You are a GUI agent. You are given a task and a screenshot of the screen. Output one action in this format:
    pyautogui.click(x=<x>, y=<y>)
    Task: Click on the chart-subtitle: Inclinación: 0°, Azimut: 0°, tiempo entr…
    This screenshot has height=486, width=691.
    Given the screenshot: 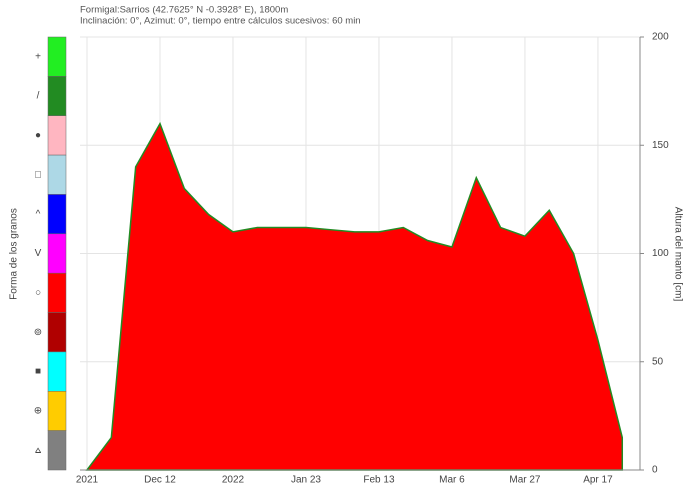 What is the action you would take?
    pyautogui.click(x=220, y=21)
    